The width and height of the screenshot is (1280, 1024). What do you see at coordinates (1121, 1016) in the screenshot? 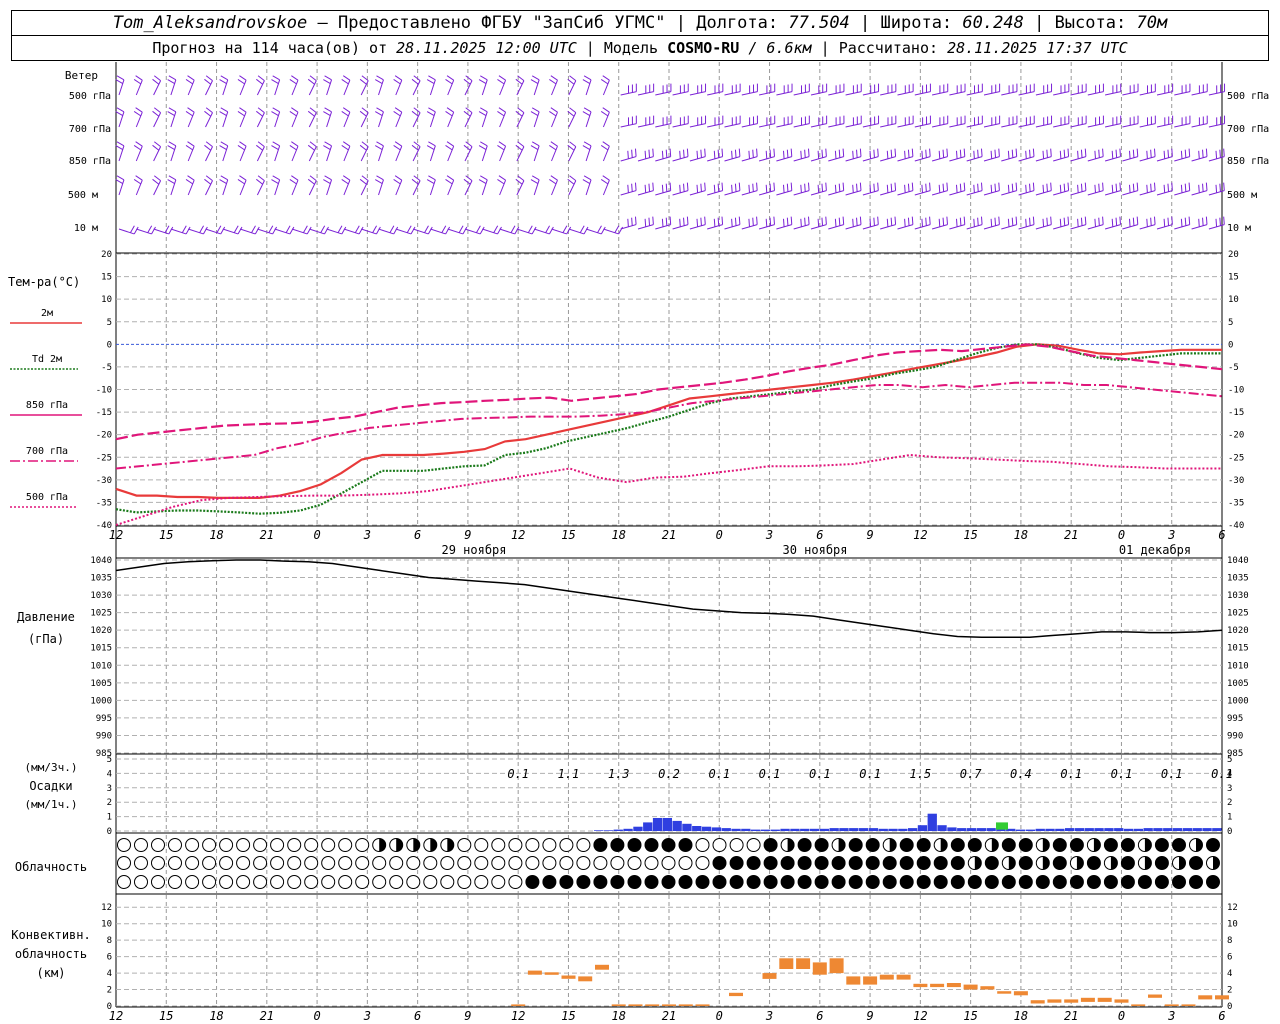
I see `hour-tick-label-bottom: 0` at bounding box center [1121, 1016].